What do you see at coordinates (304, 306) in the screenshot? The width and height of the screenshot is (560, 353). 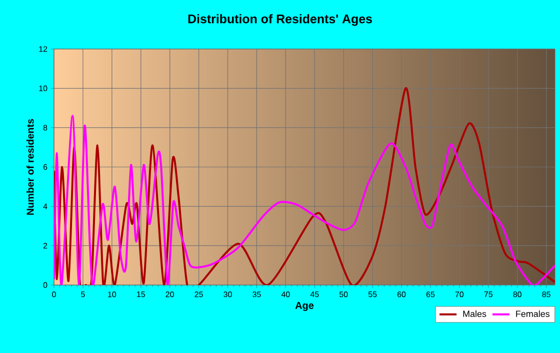 I see `x-axis-title: Age` at bounding box center [304, 306].